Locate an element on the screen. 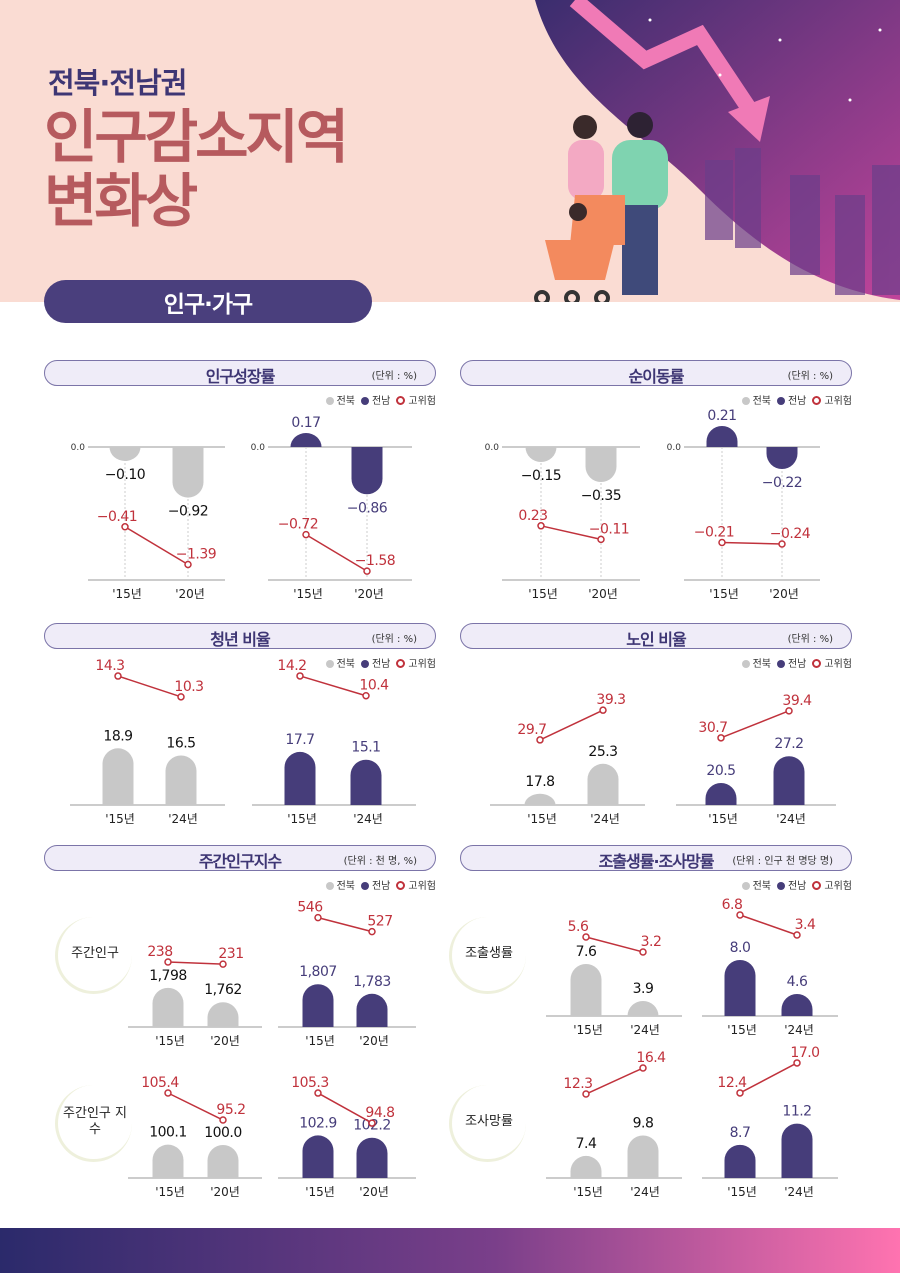 Image resolution: width=900 pixels, height=1273 pixels. bar-value-label: 1,798 is located at coordinates (168, 976).